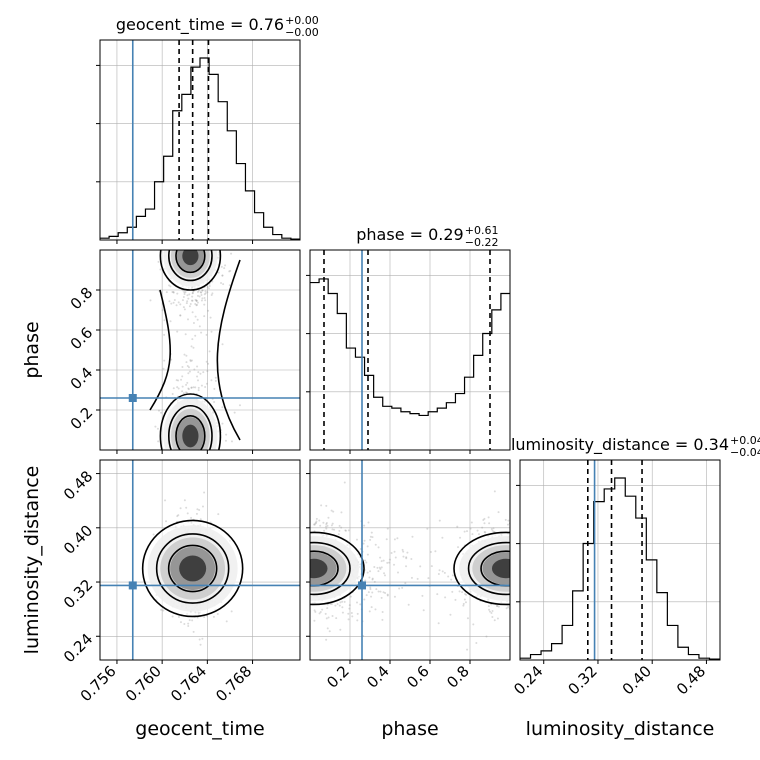  I want to click on title-sub: −0.22, so click(482, 242).